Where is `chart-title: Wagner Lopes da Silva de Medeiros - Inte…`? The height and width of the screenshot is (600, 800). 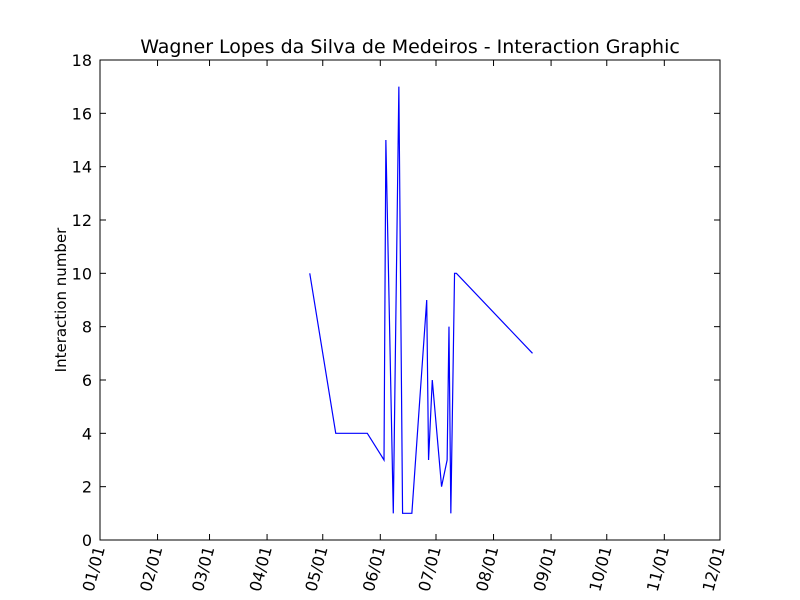
chart-title: Wagner Lopes da Silva de Medeiros - Inte… is located at coordinates (410, 47).